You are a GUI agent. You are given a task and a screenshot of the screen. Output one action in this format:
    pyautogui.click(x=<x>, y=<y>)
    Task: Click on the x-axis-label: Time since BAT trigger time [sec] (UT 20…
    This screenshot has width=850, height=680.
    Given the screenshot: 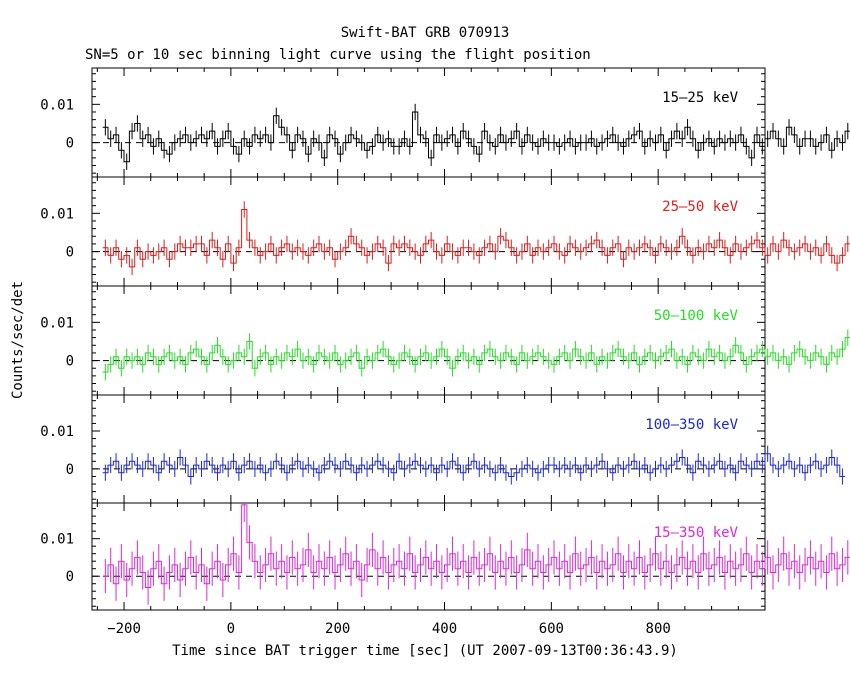 What is the action you would take?
    pyautogui.click(x=425, y=651)
    